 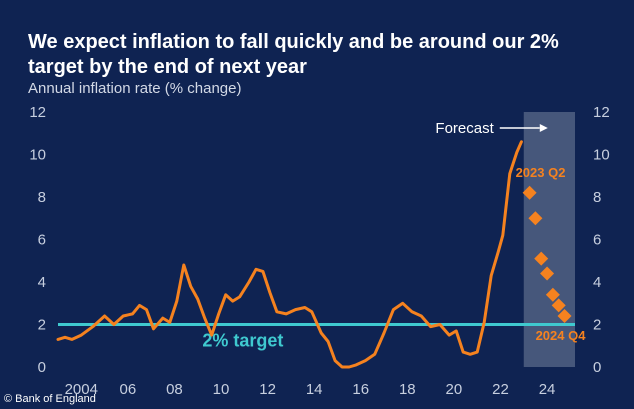 I want to click on y-tick-label-left: 10, so click(x=37, y=155).